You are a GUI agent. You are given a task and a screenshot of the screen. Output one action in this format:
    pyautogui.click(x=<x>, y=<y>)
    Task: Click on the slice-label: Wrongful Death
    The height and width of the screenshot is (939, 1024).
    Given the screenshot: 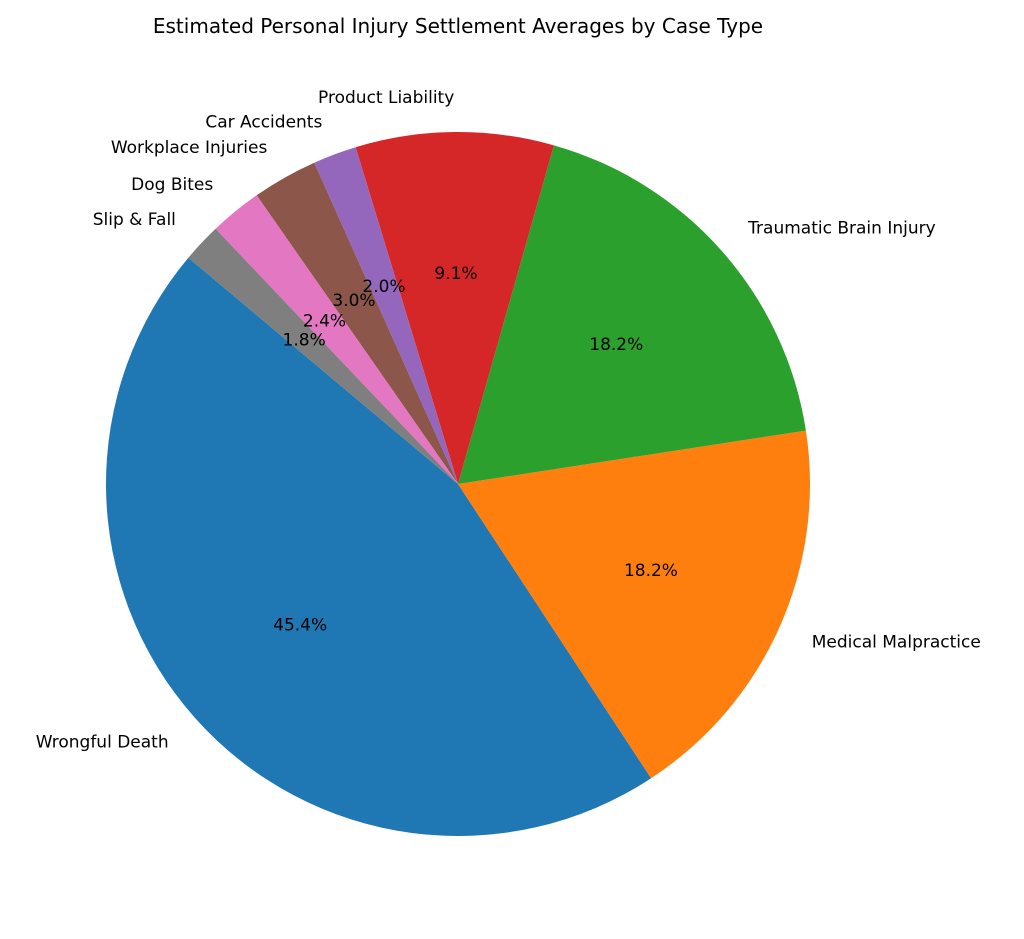 What is the action you would take?
    pyautogui.click(x=102, y=742)
    